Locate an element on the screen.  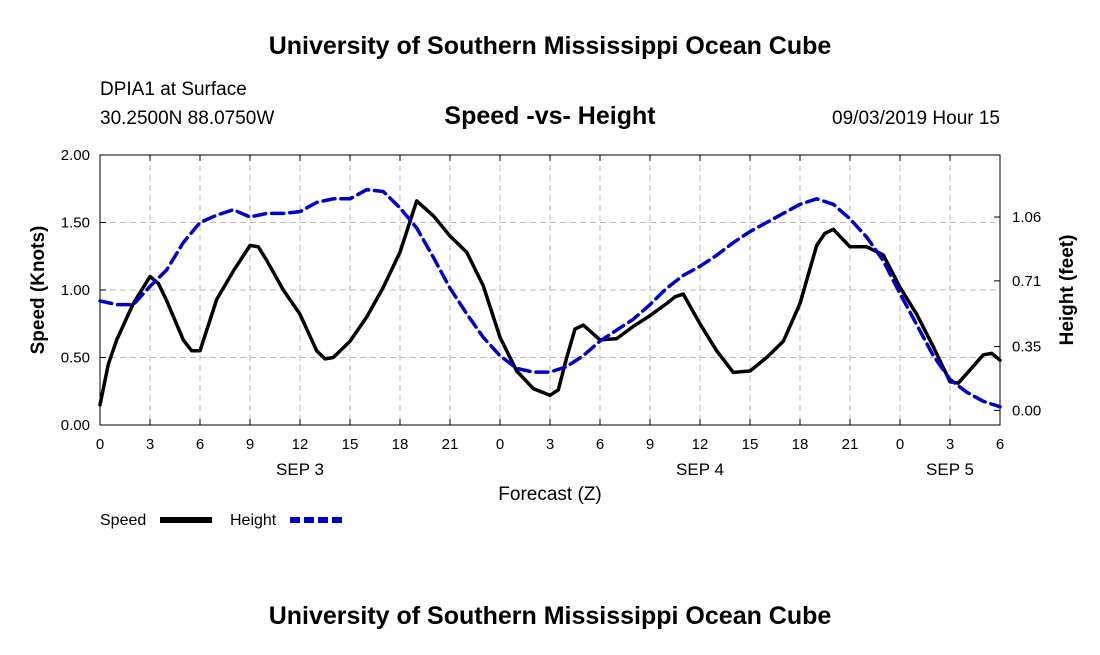
x-axis-title: Forecast (Z) is located at coordinates (549, 494).